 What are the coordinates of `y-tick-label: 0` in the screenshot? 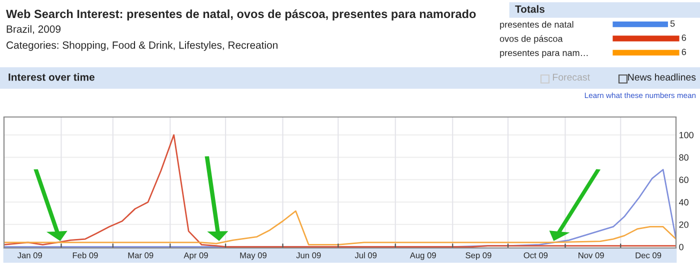 It's located at (681, 247).